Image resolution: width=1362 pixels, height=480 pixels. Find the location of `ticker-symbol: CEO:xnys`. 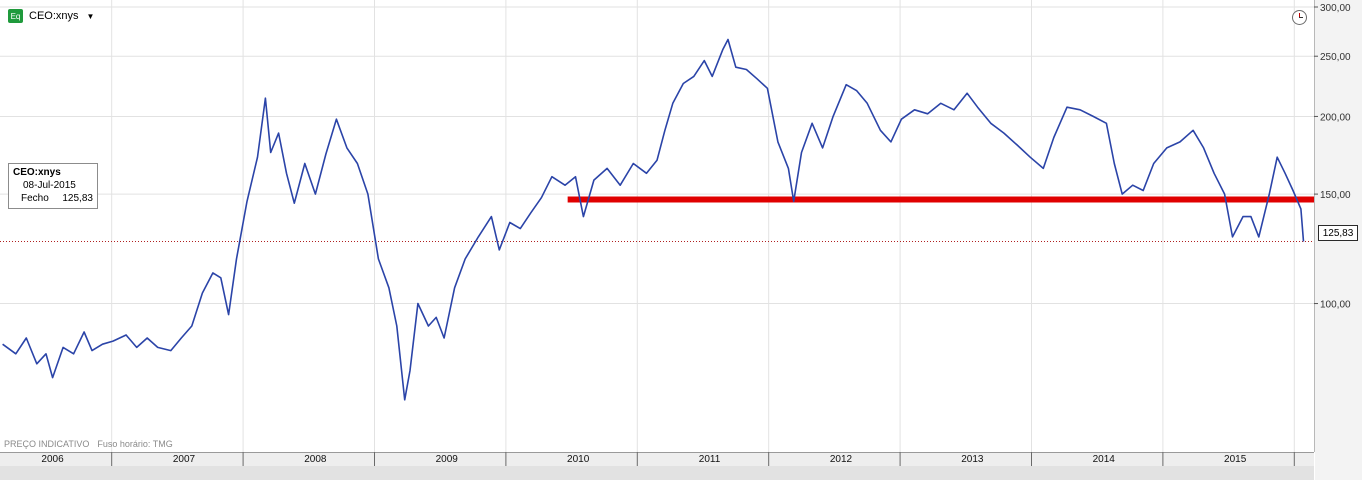

ticker-symbol: CEO:xnys is located at coordinates (54, 16).